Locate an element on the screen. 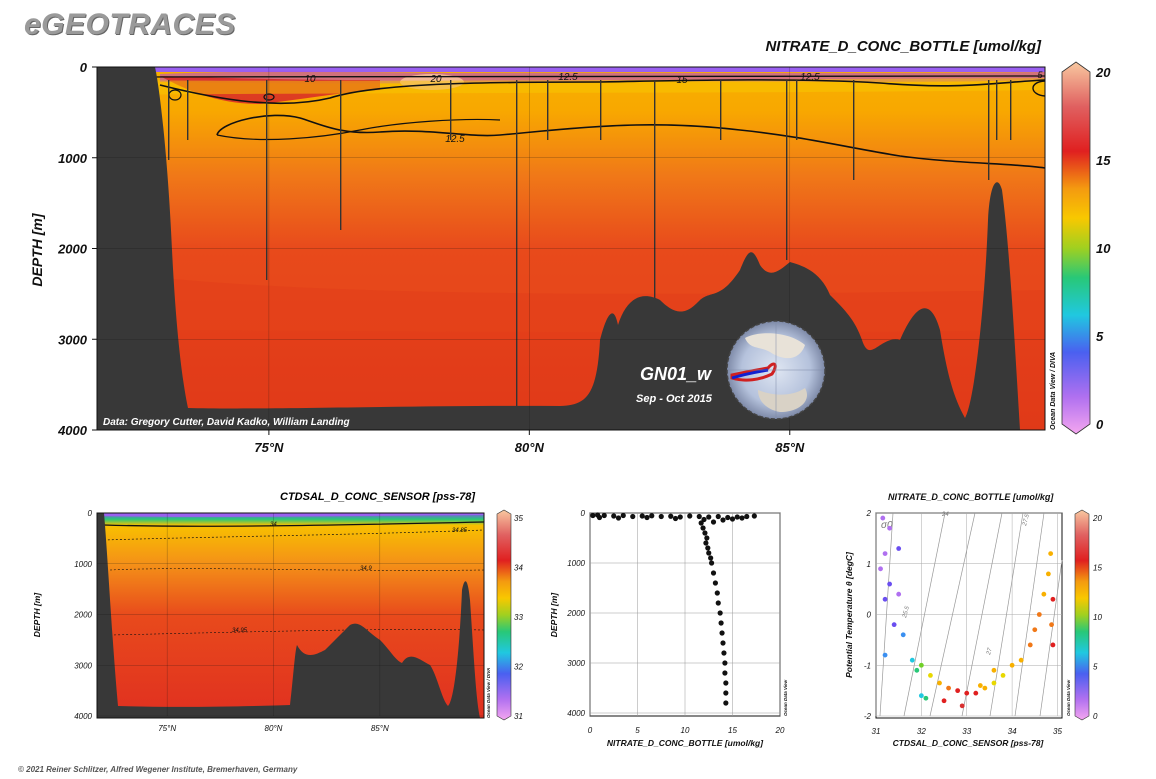 The width and height of the screenshot is (1156, 779). salinity-y-axis: 0 1000 2000 3000 4000 is located at coordinates (278, 615).